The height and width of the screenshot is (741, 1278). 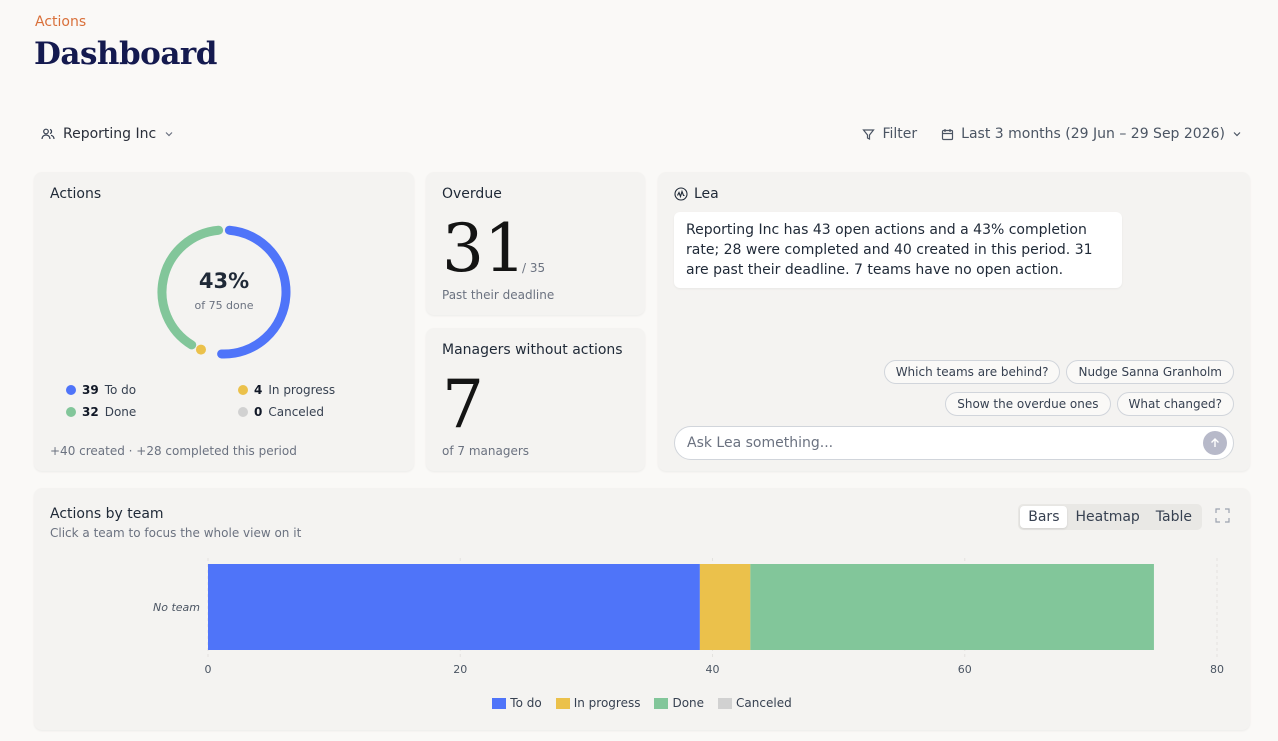 What do you see at coordinates (764, 703) in the screenshot?
I see `legend-series-name: Canceled` at bounding box center [764, 703].